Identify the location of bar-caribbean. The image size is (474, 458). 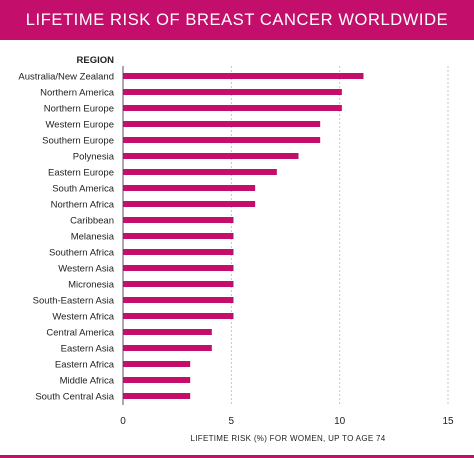
(178, 220).